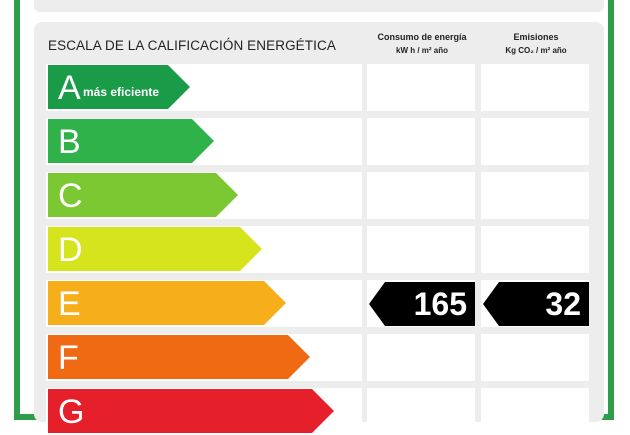 The image size is (630, 435). I want to click on emissions-column-header: Emisiones Kg CO₂ / m² año, so click(536, 44).